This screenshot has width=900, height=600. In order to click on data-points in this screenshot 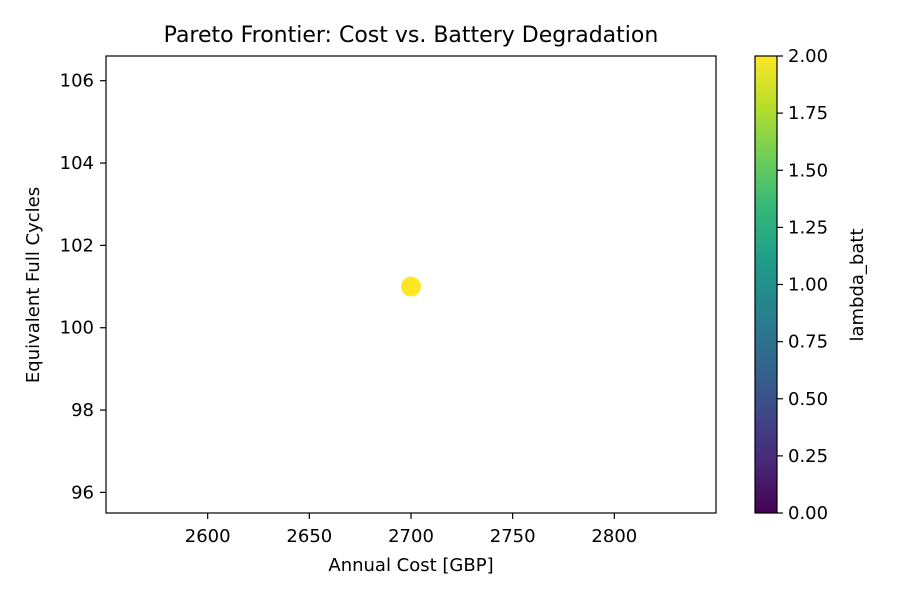, I will do `click(411, 286)`.